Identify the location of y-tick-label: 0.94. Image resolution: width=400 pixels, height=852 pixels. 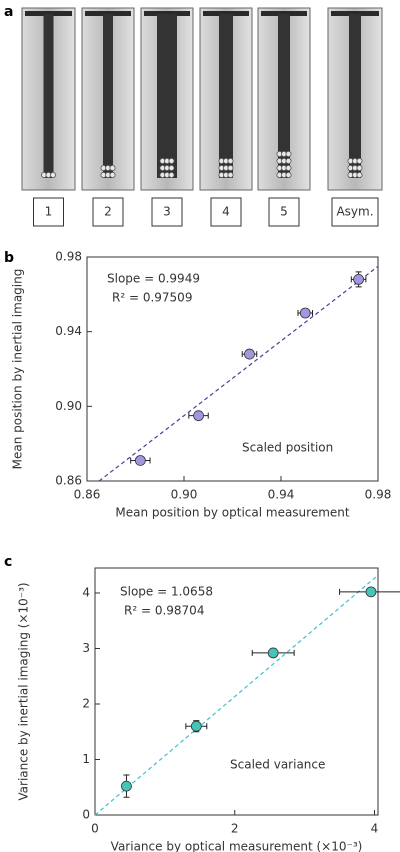
(68, 331).